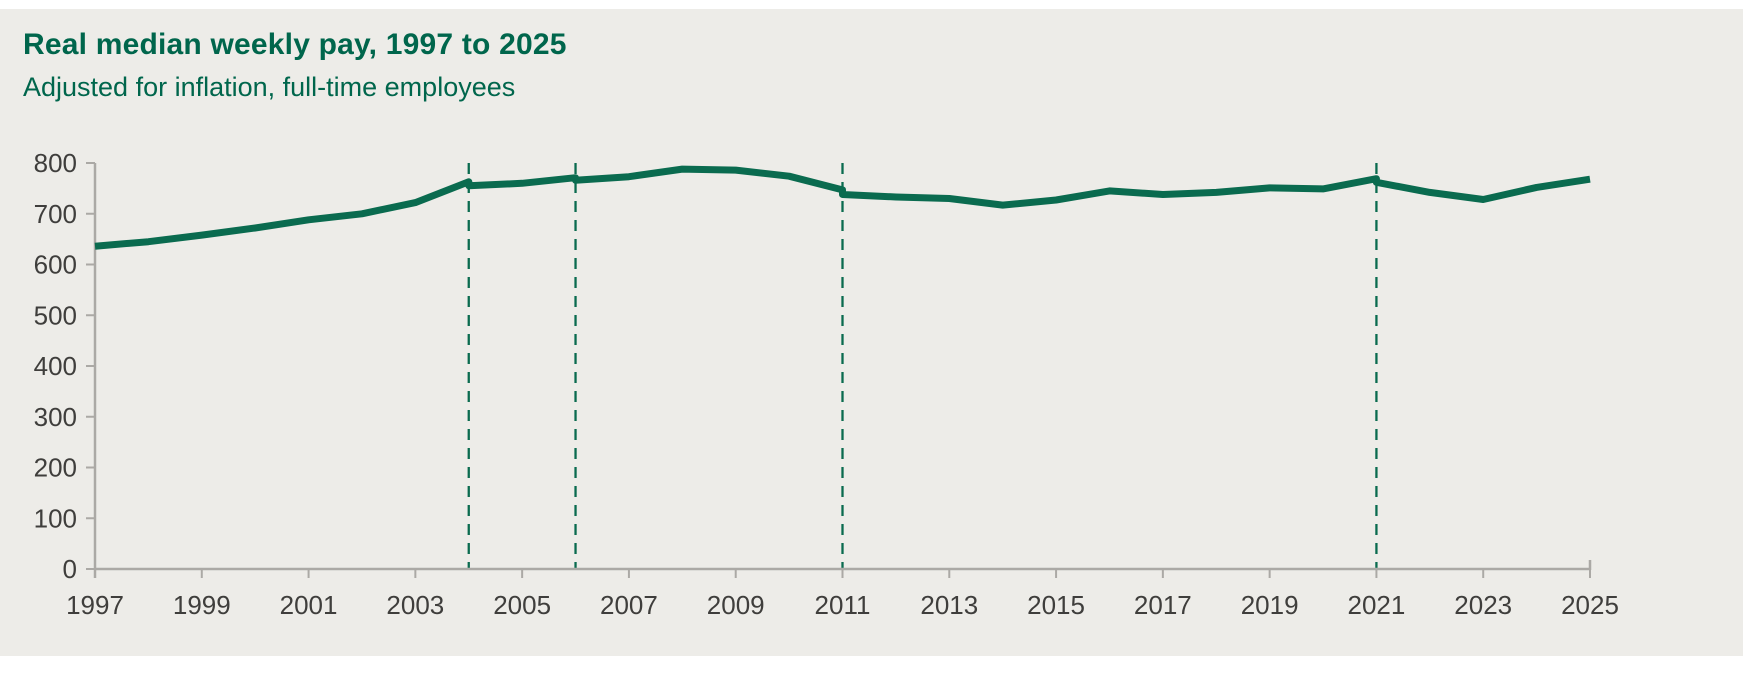 This screenshot has width=1743, height=693. I want to click on x-tick-label-2005: 2005, so click(522, 605).